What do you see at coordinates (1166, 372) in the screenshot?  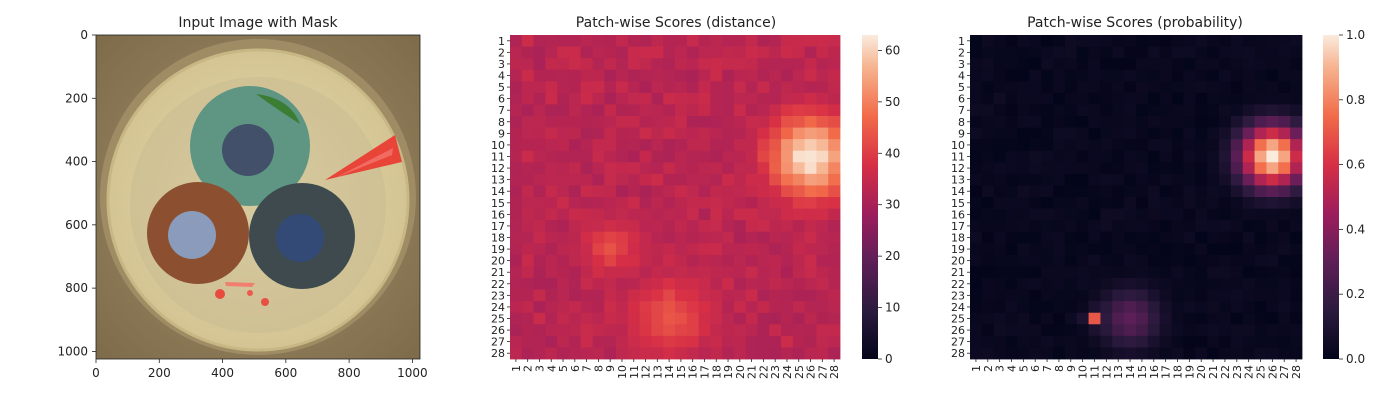 I see `heatmap-x-ticklabel: 17` at bounding box center [1166, 372].